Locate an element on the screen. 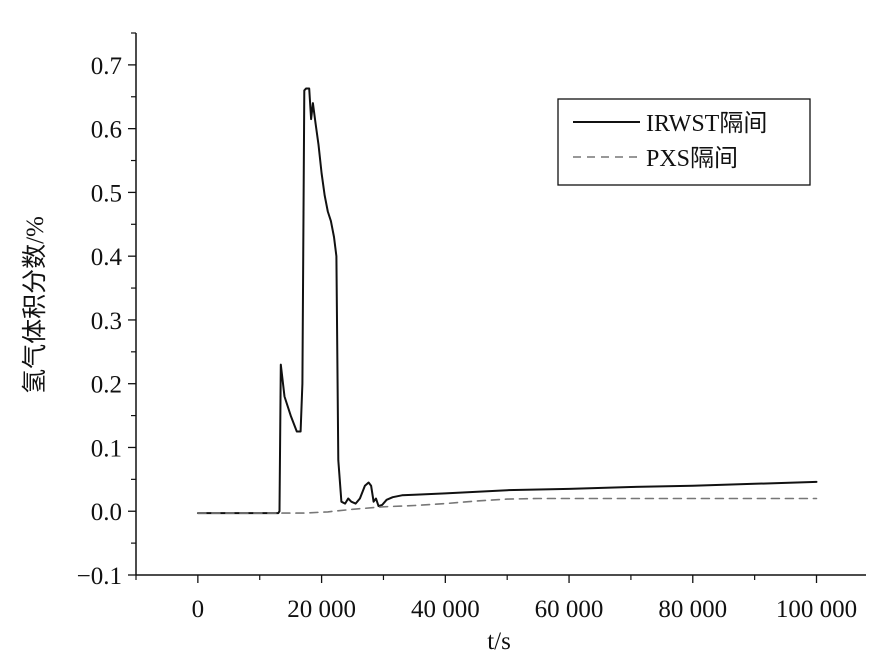 The height and width of the screenshot is (667, 880). y-tick-label: 0.3 is located at coordinates (106, 321).